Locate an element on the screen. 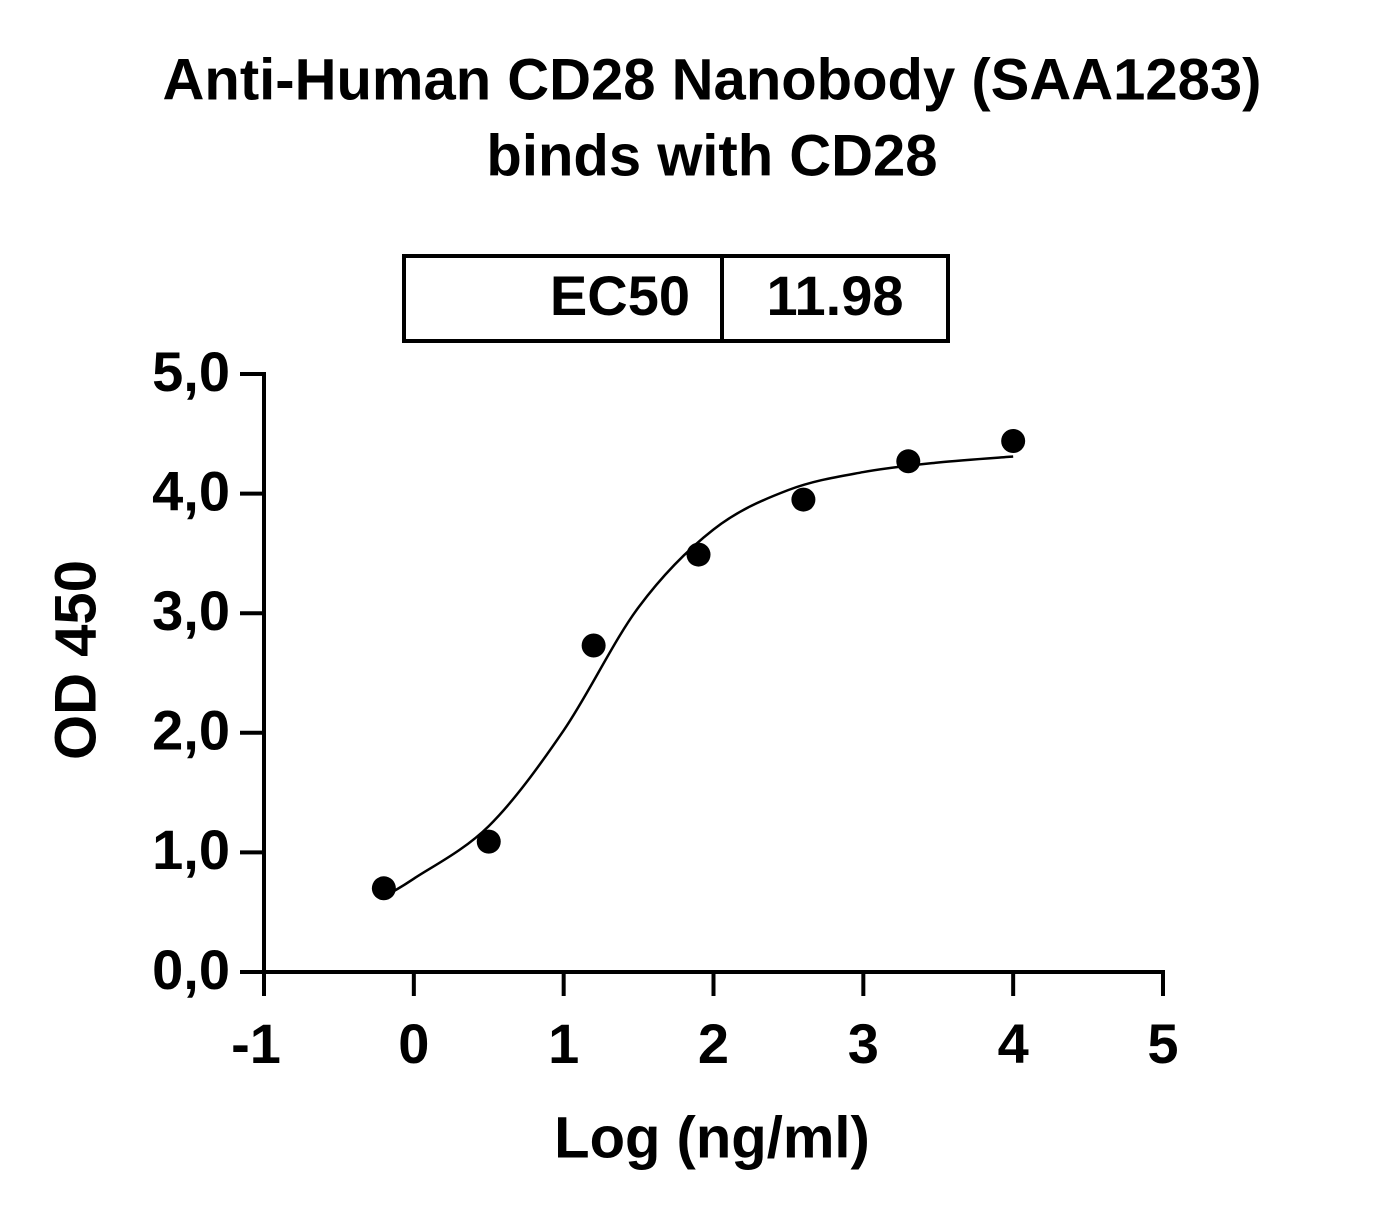 This screenshot has height=1219, width=1378. x-tick-label: 0 is located at coordinates (413, 1043).